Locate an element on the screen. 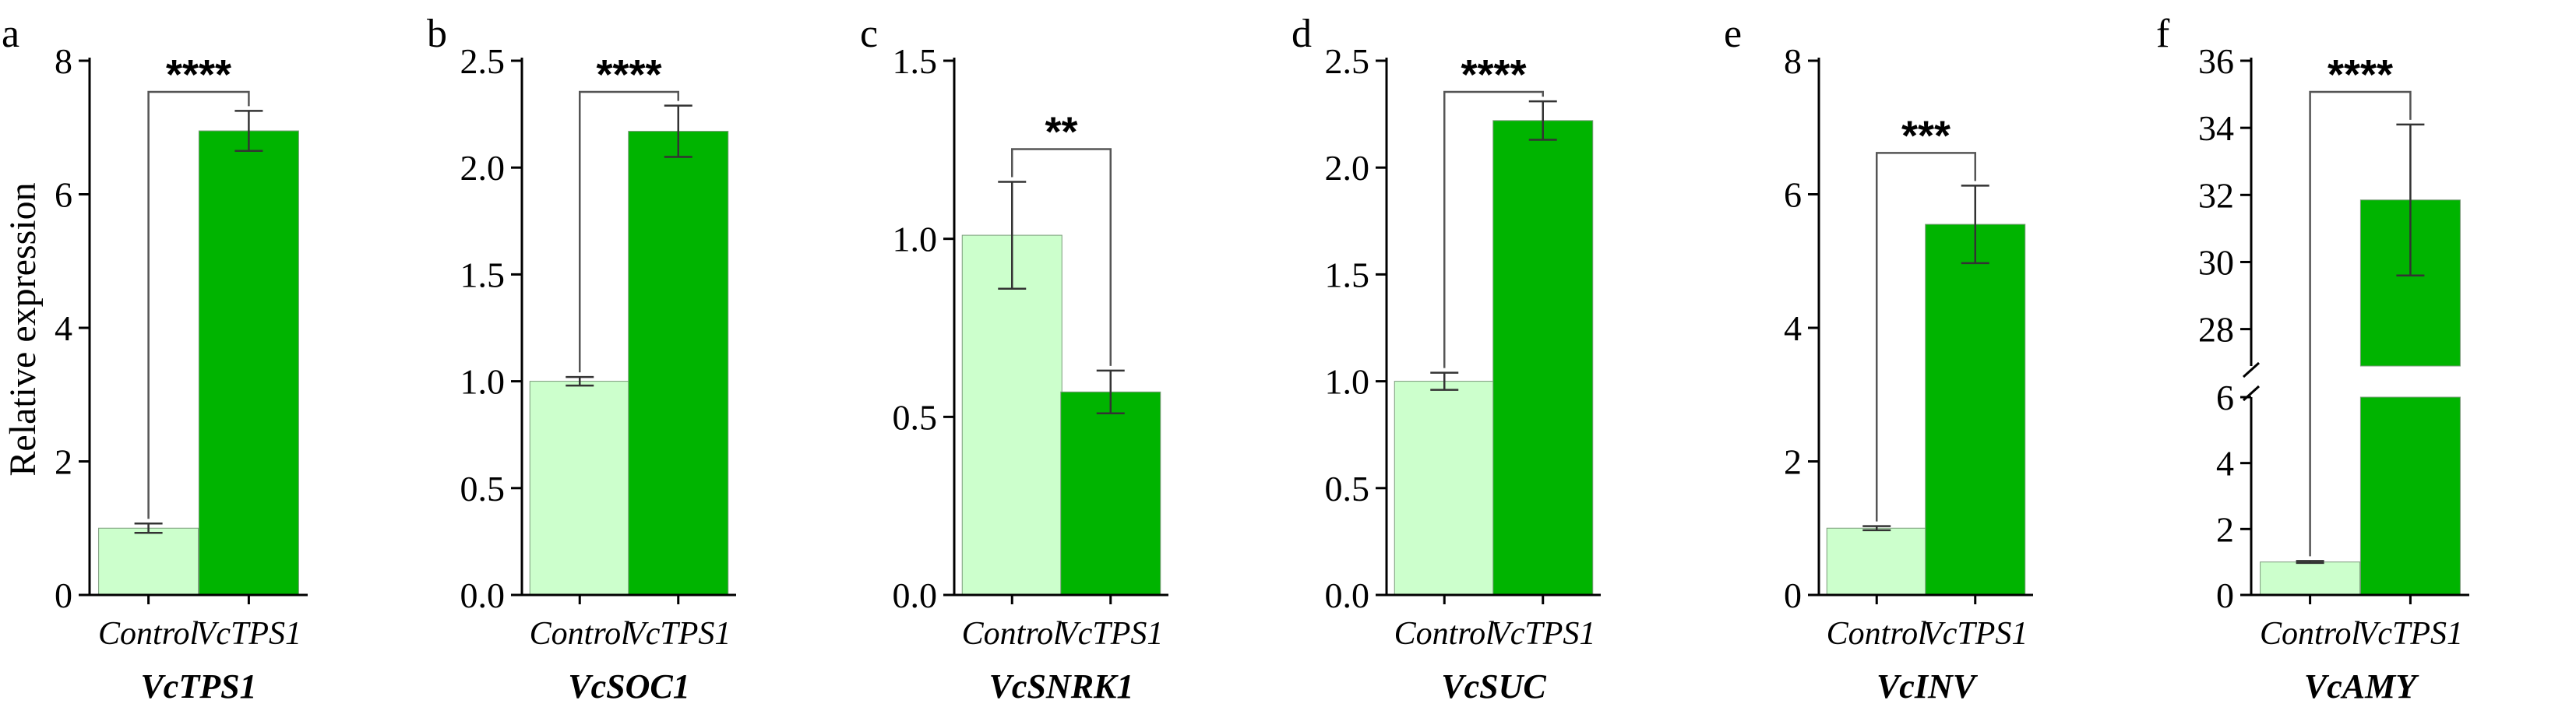 Image resolution: width=2576 pixels, height=725 pixels. panel-letter: f is located at coordinates (2163, 34).